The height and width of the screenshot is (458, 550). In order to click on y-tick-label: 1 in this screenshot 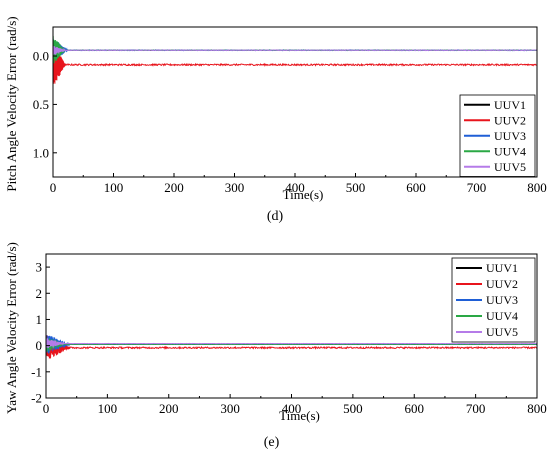, I will do `click(39, 319)`.